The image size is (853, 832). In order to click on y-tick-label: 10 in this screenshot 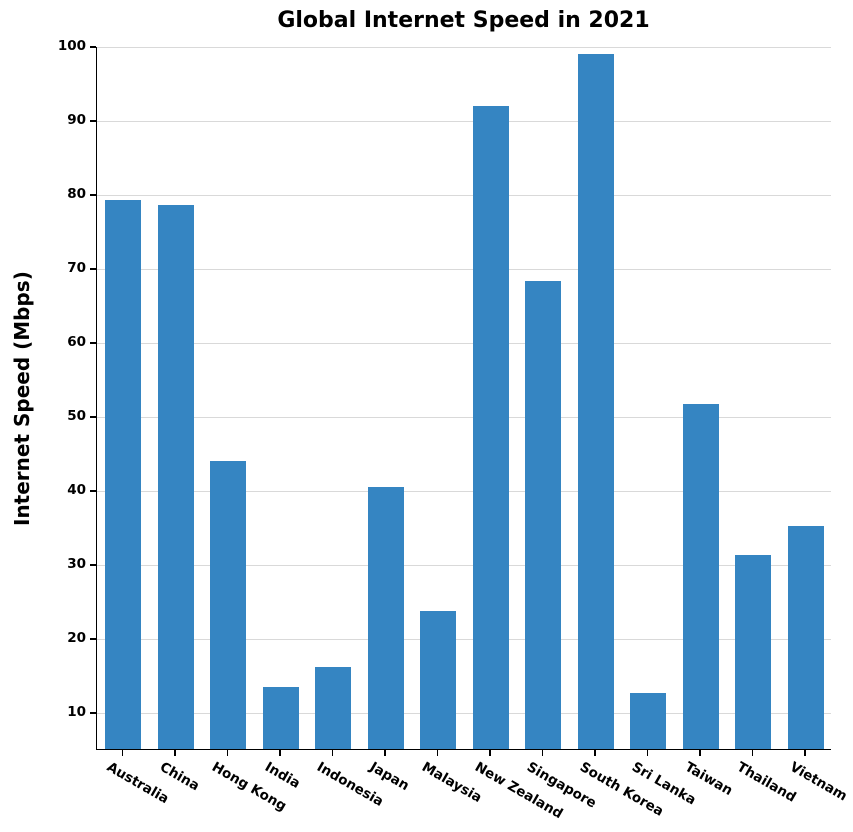, I will do `click(76, 712)`.